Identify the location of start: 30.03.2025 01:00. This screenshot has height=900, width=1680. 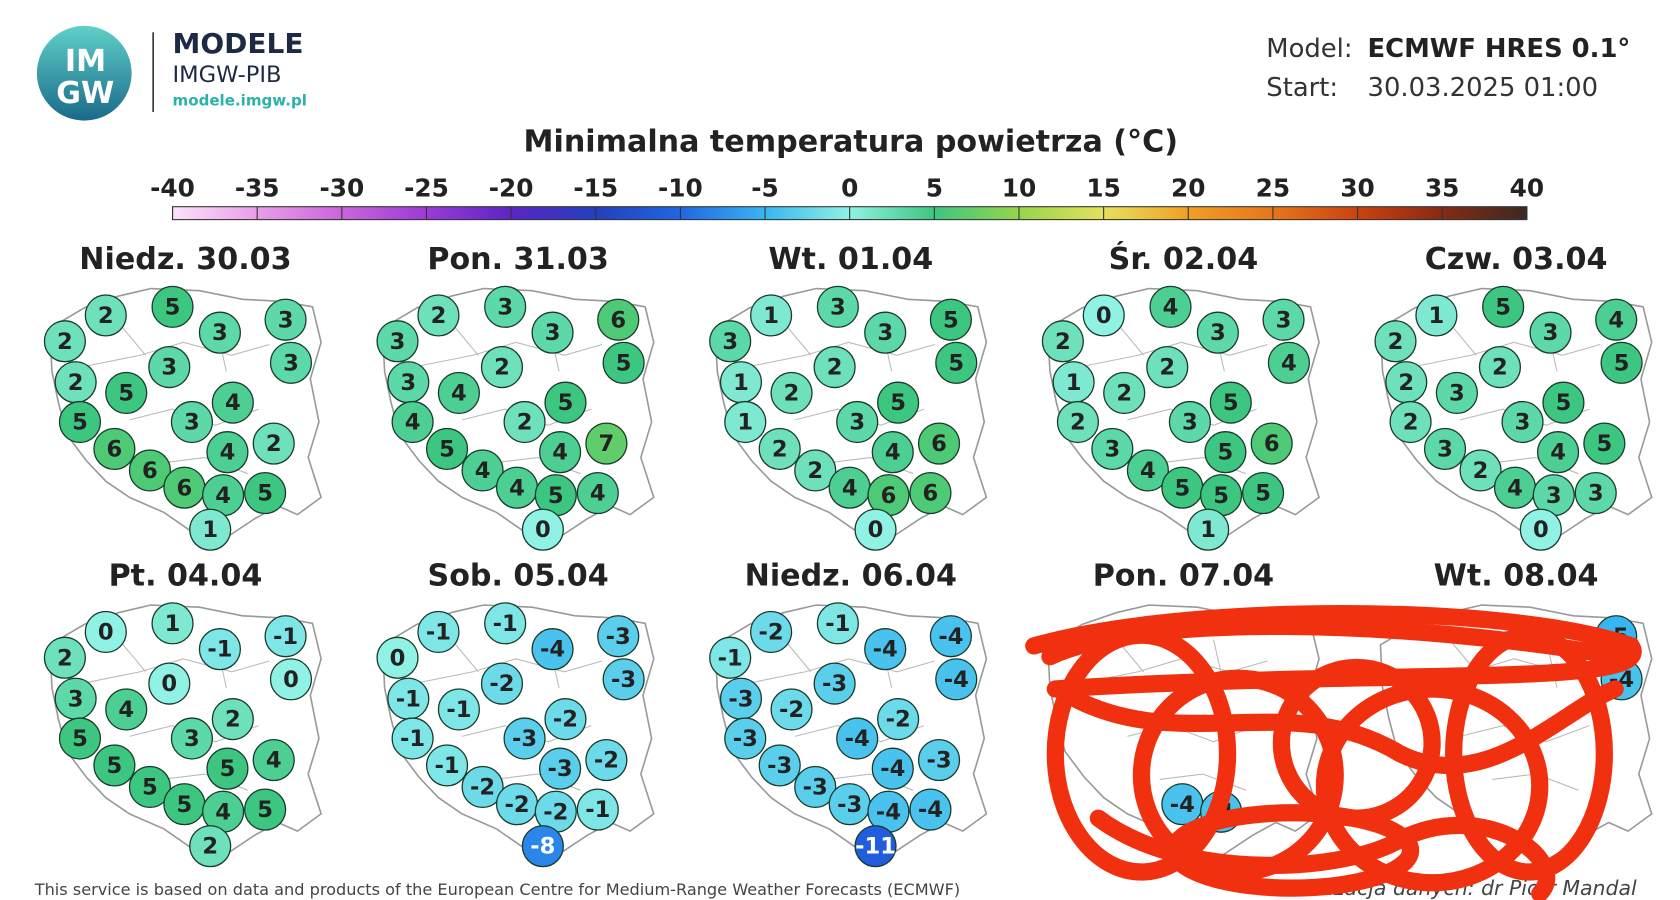
(1483, 88).